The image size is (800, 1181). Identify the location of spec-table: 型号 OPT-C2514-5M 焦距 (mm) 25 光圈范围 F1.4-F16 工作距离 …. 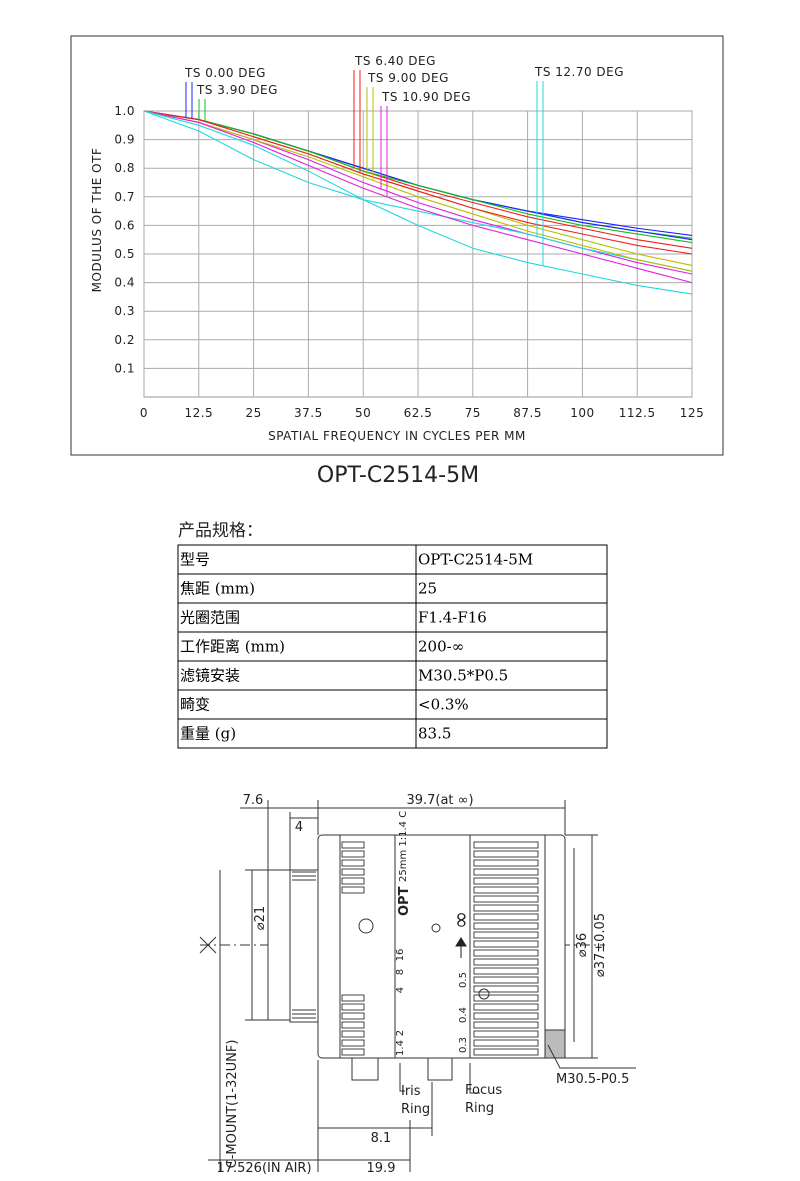
(392, 646).